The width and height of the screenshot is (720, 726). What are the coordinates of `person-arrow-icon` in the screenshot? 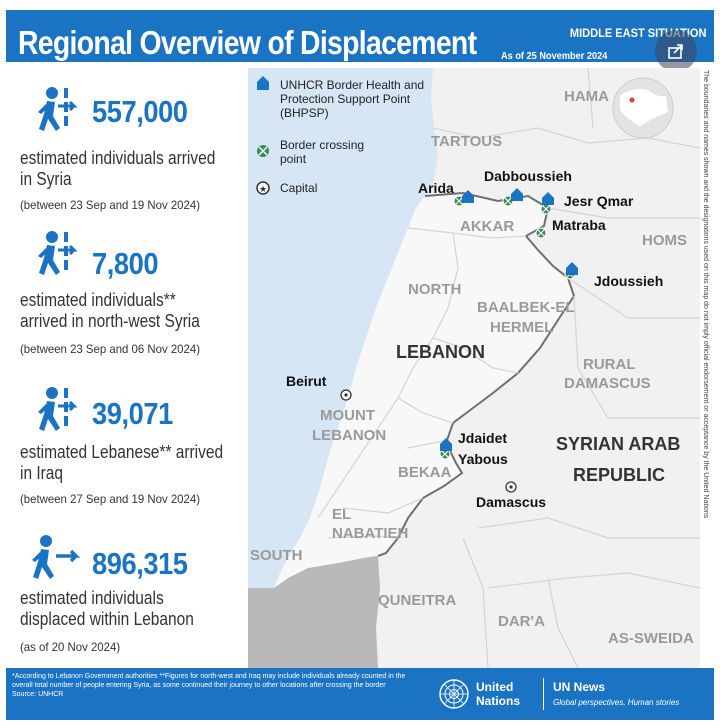 It's located at (56, 557).